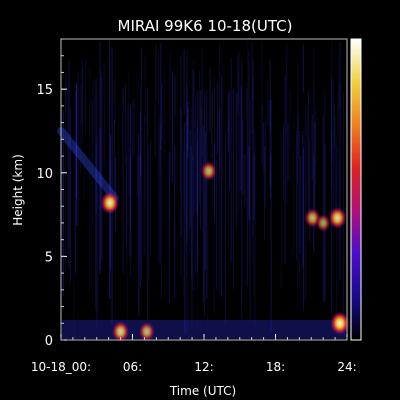  I want to click on y-axis-label: Height (km), so click(18, 189).